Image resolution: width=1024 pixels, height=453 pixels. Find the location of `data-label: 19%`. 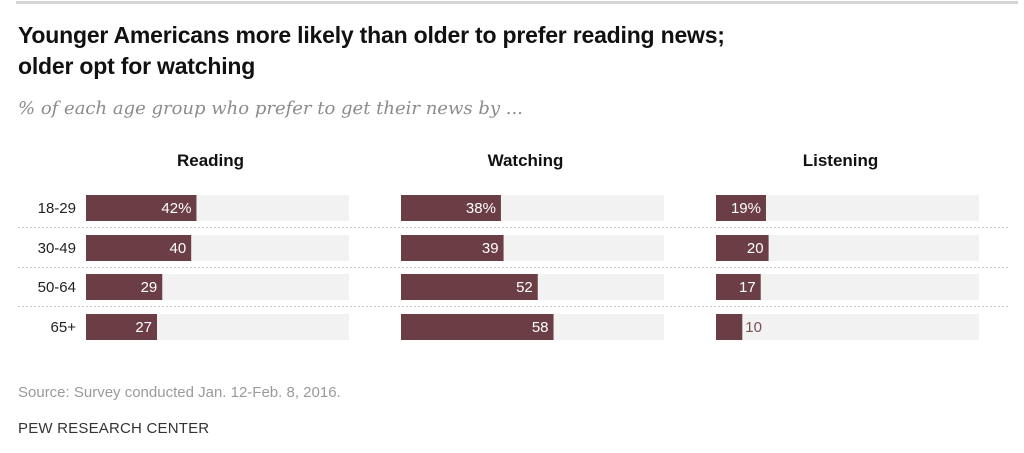

data-label: 19% is located at coordinates (746, 208).